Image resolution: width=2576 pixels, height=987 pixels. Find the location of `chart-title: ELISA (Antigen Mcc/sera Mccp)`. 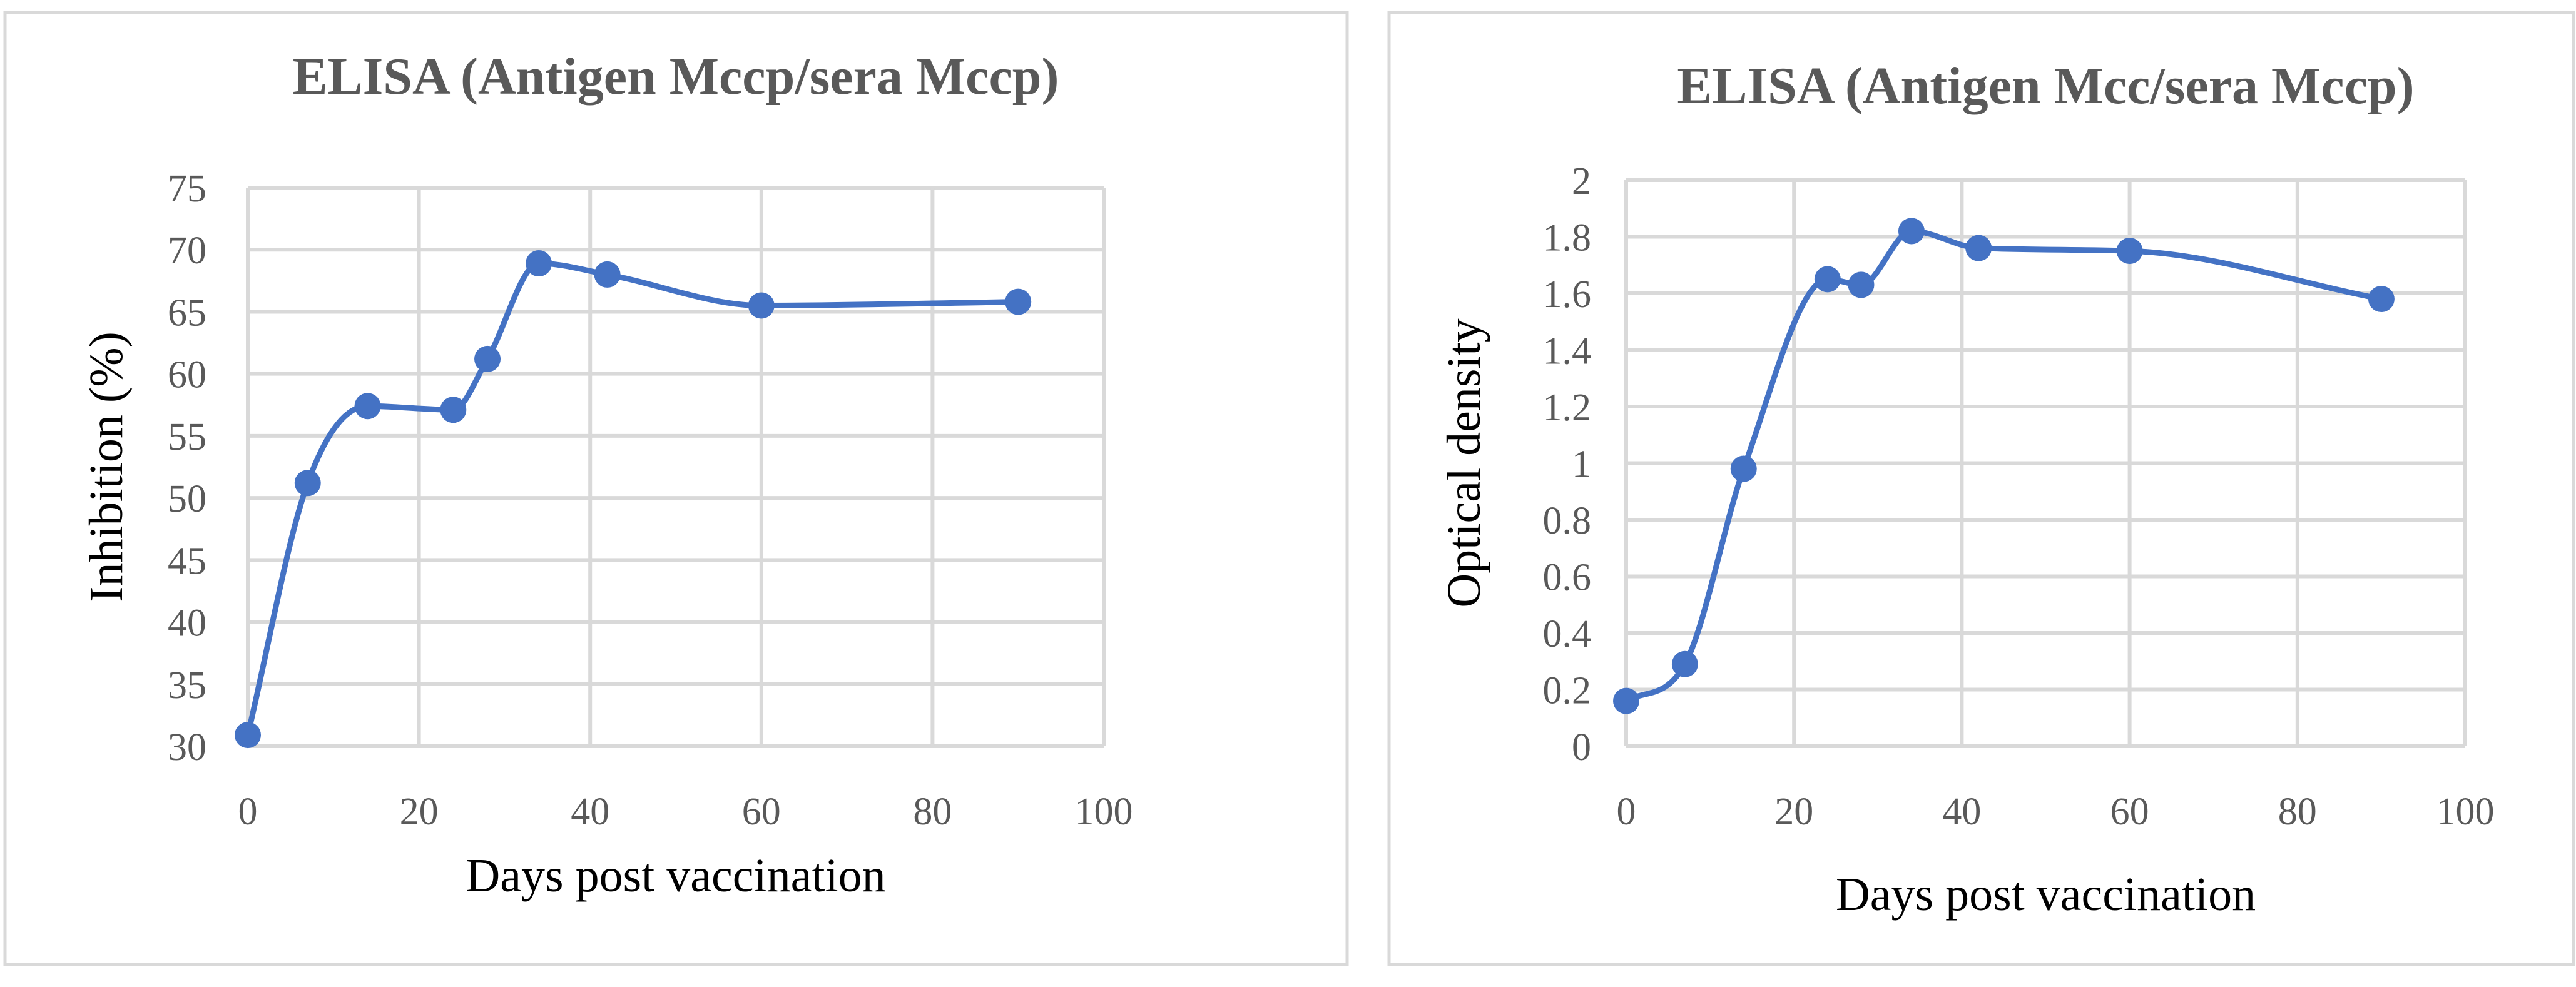

chart-title: ELISA (Antigen Mcc/sera Mccp) is located at coordinates (2045, 86).